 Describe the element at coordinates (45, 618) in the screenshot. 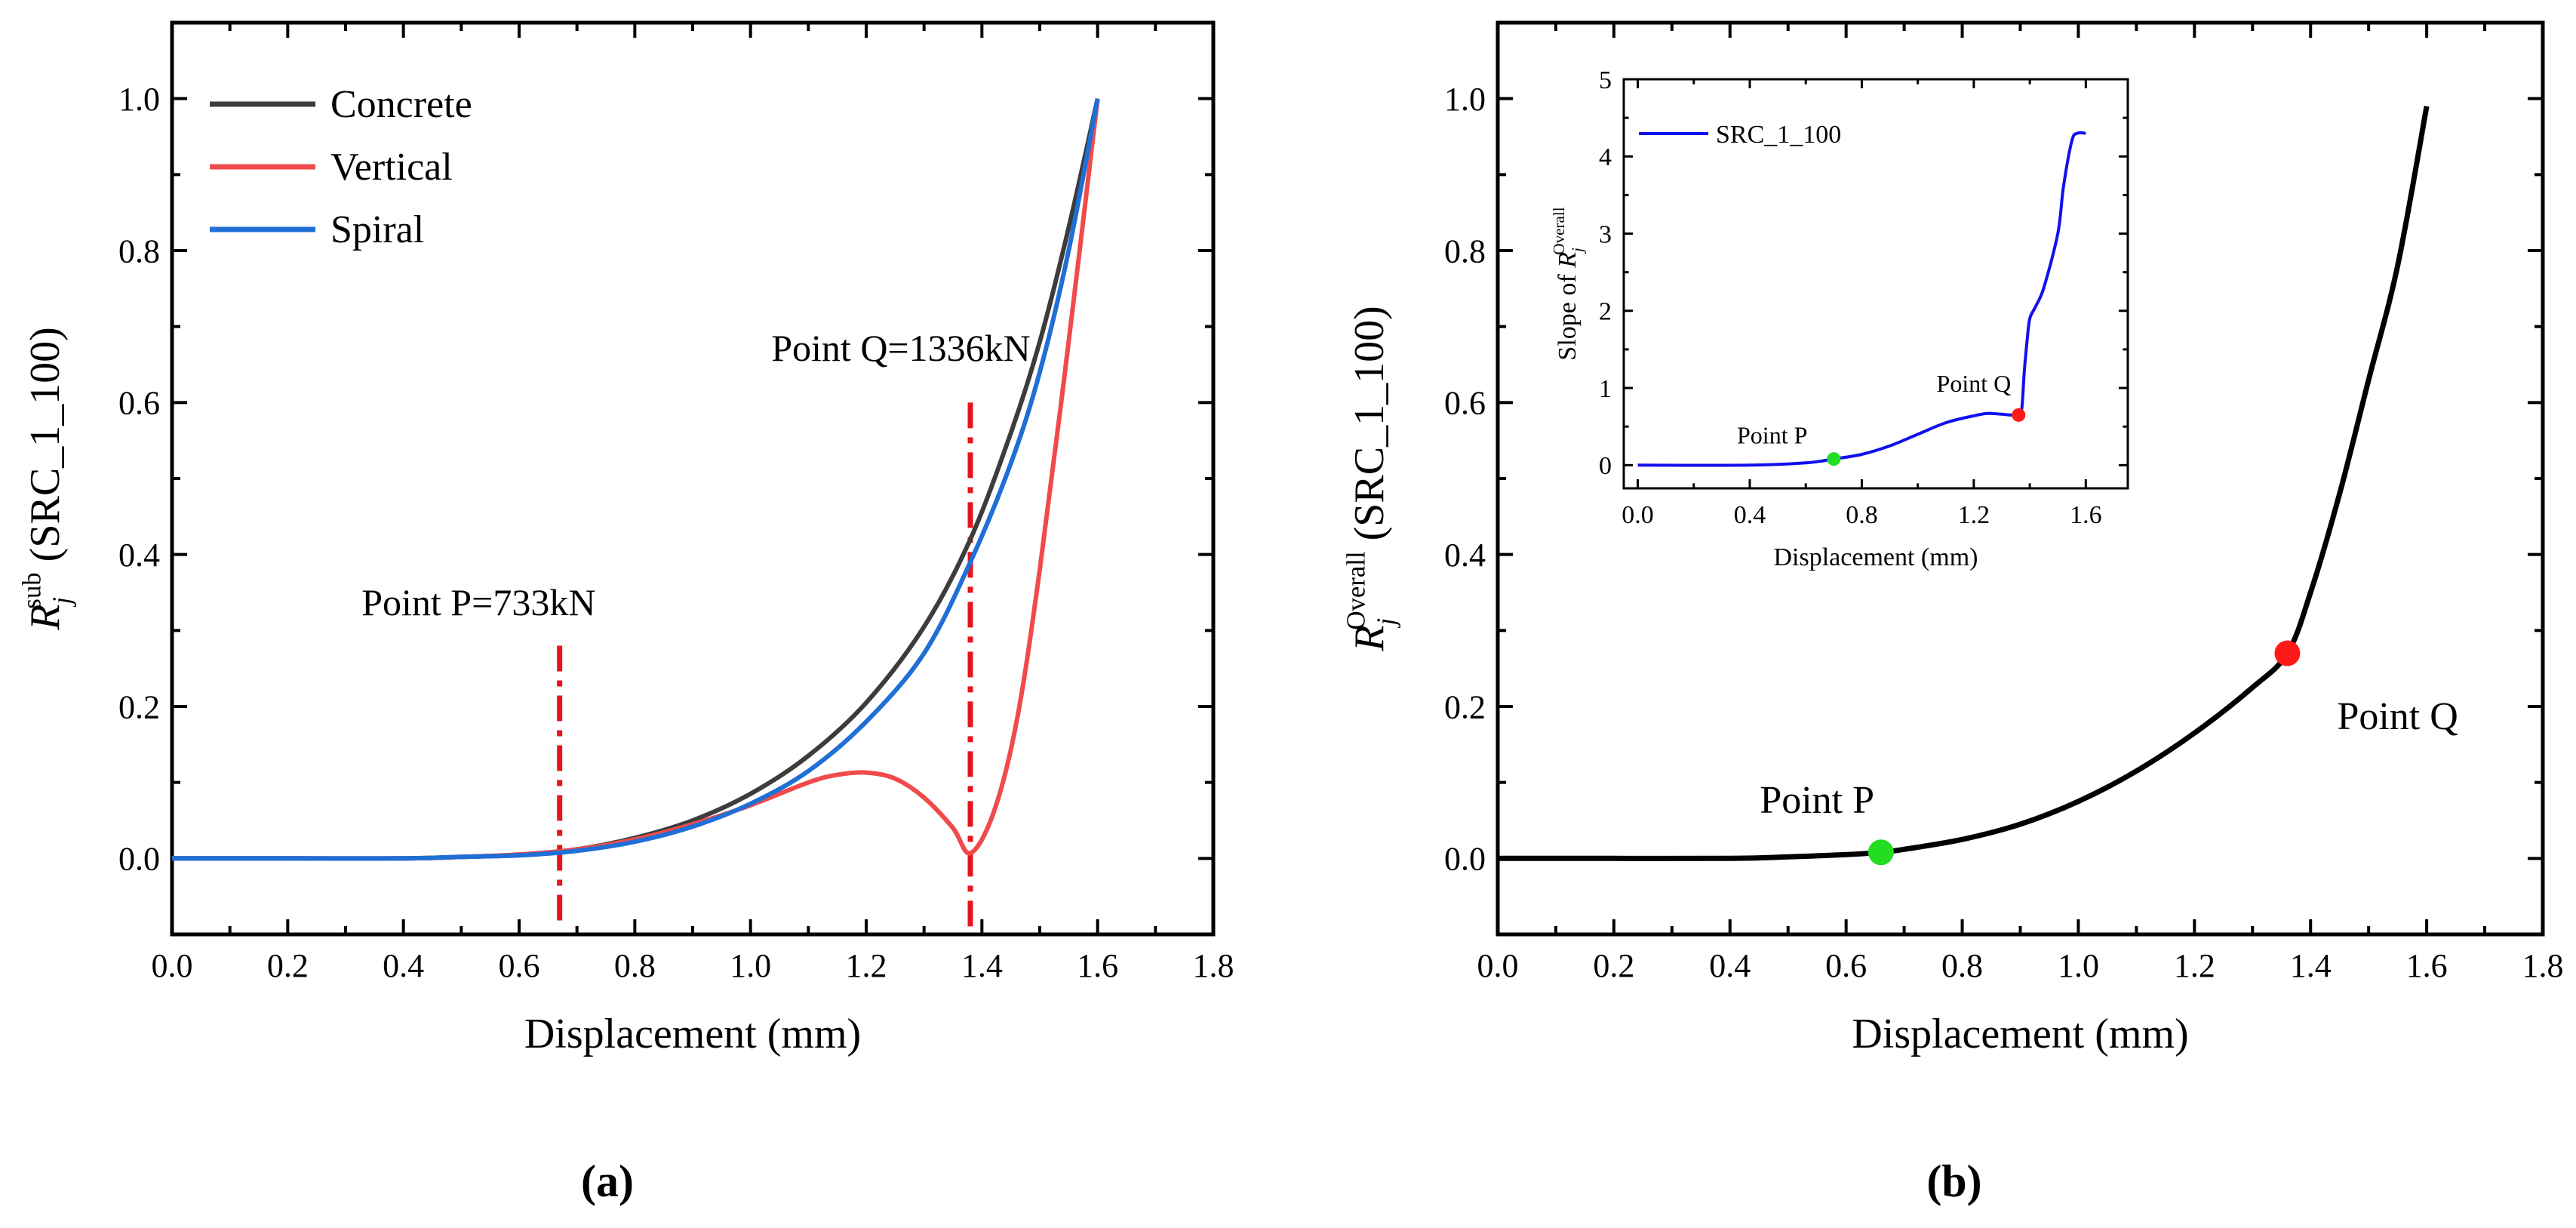

I see `a-y-label-symbol: R` at that location.